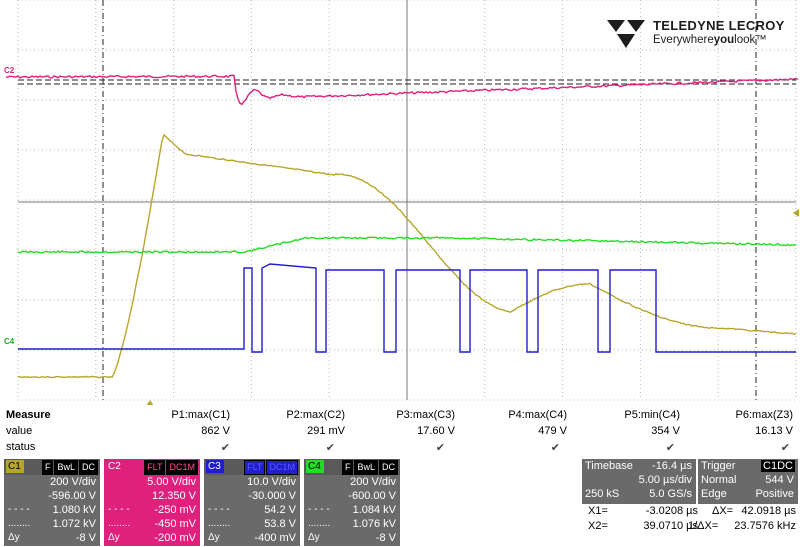  Describe the element at coordinates (173, 496) in the screenshot. I see `channel-offset: 12.350 V` at that location.